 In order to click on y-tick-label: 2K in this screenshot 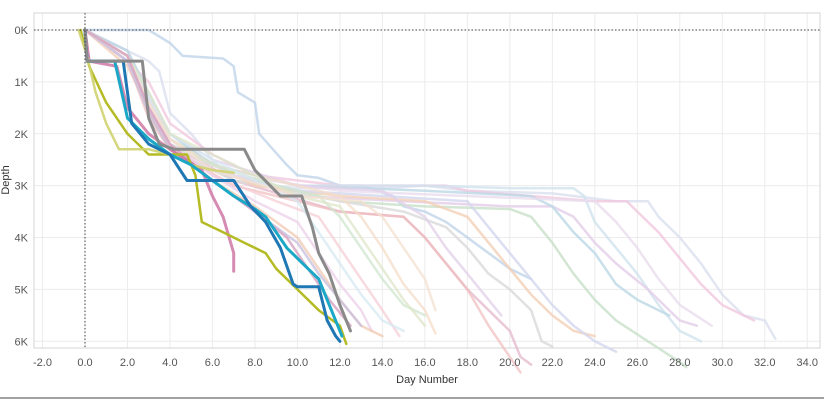, I will do `click(22, 135)`.